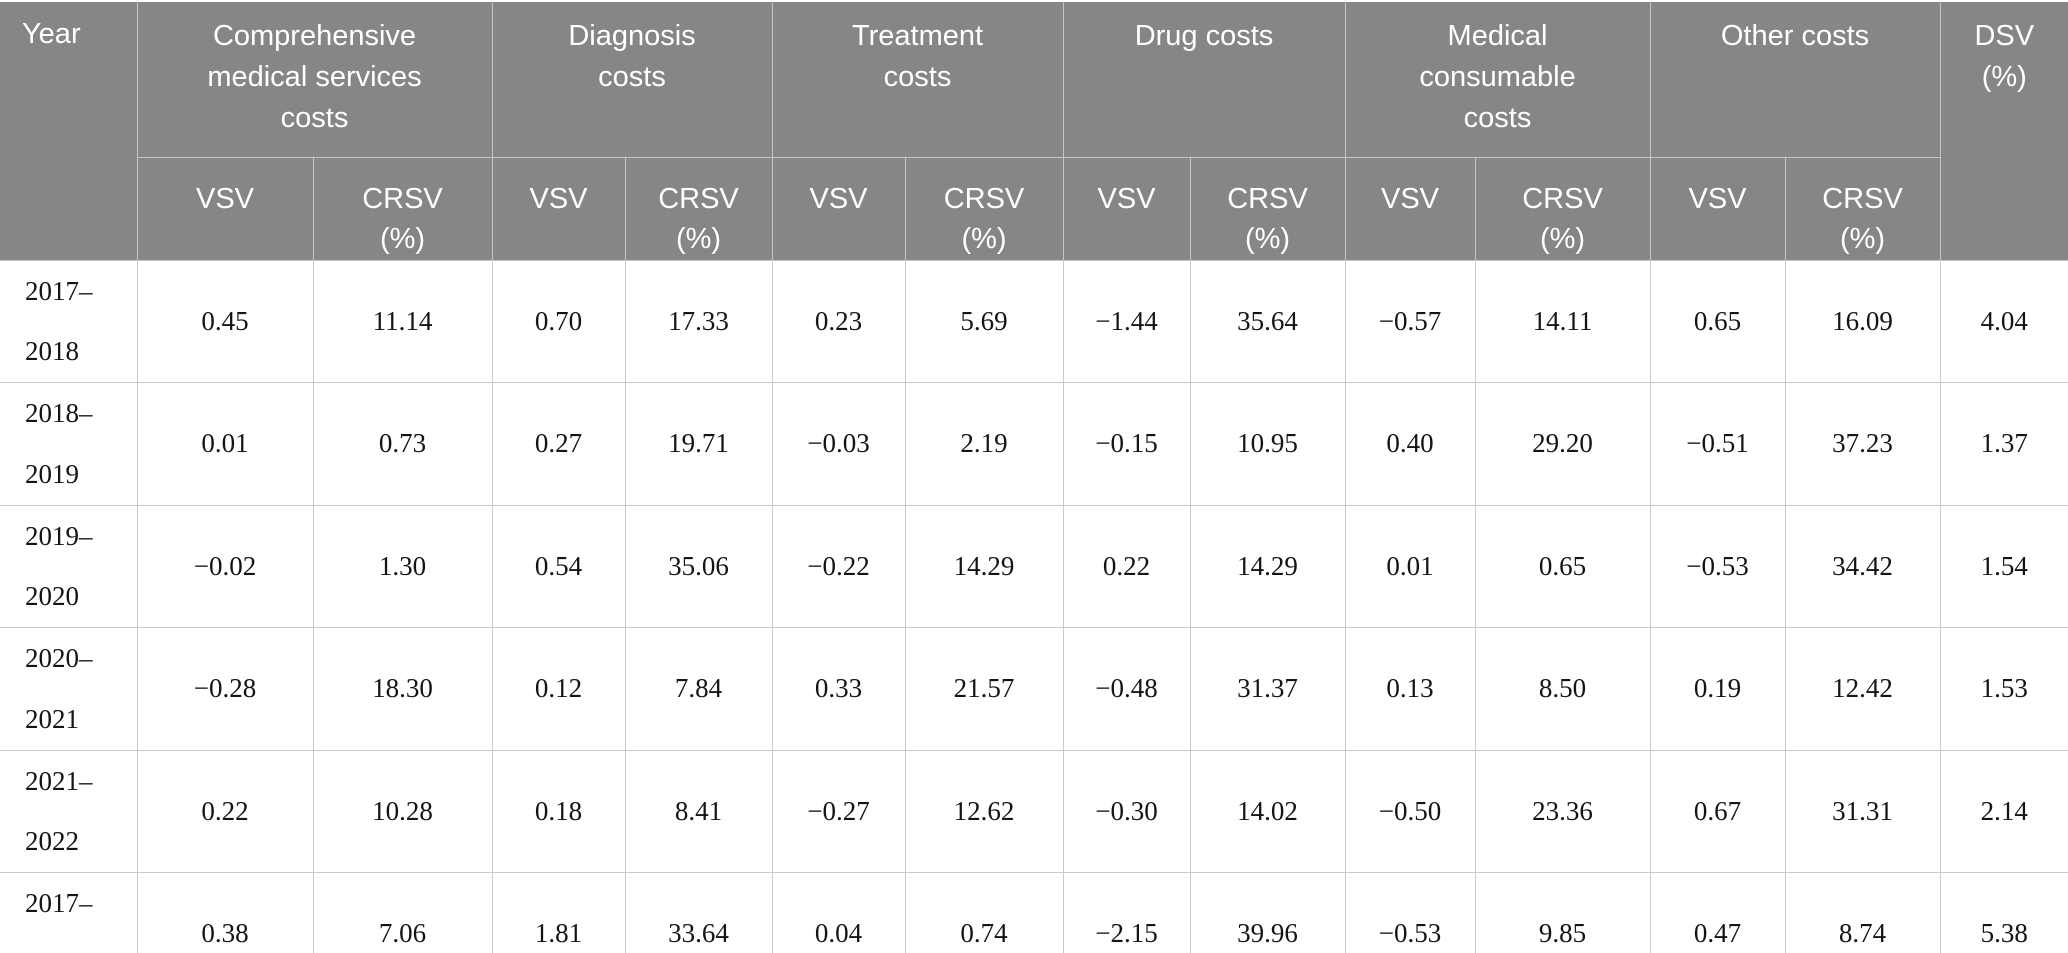 The width and height of the screenshot is (2068, 953). I want to click on cell-value: 8.41, so click(698, 811).